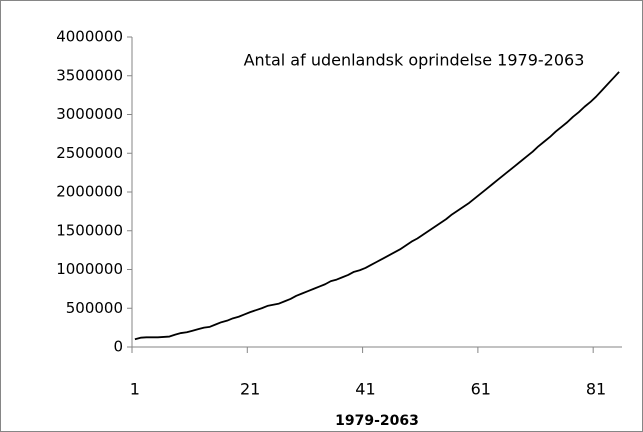 The image size is (643, 432). Describe the element at coordinates (89, 75) in the screenshot. I see `y-tick-label: 3500000` at that location.